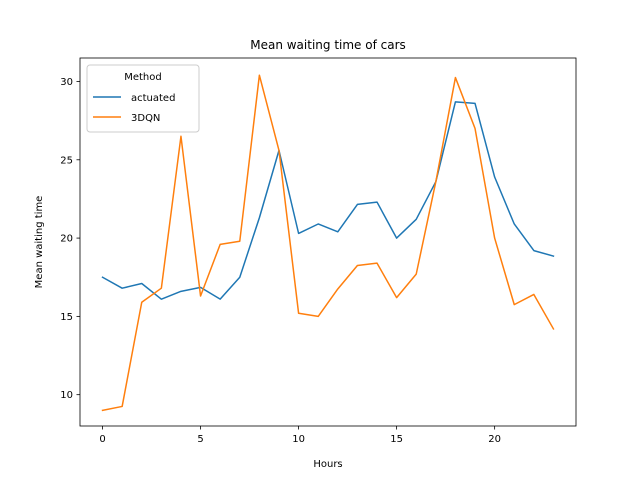 Image resolution: width=640 pixels, height=480 pixels. What do you see at coordinates (494, 439) in the screenshot?
I see `x-tick-label: 20` at bounding box center [494, 439].